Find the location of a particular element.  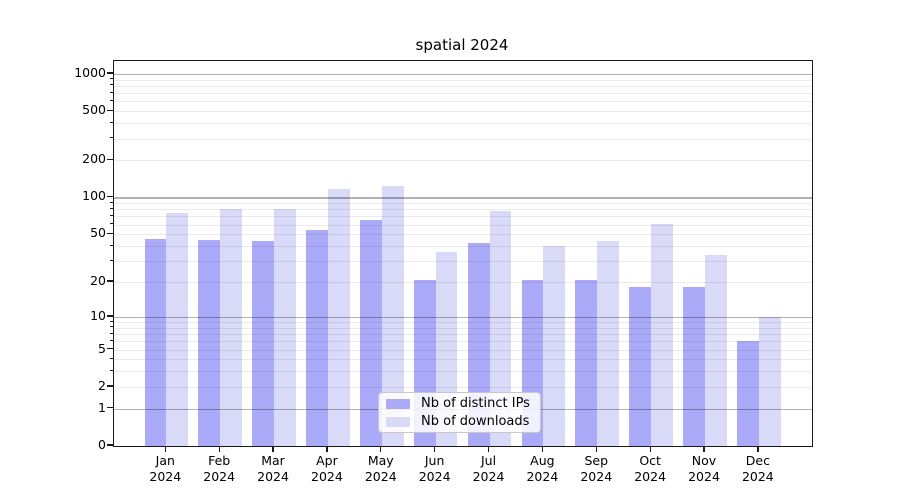

y-tick-label: 1 is located at coordinates (102, 407).